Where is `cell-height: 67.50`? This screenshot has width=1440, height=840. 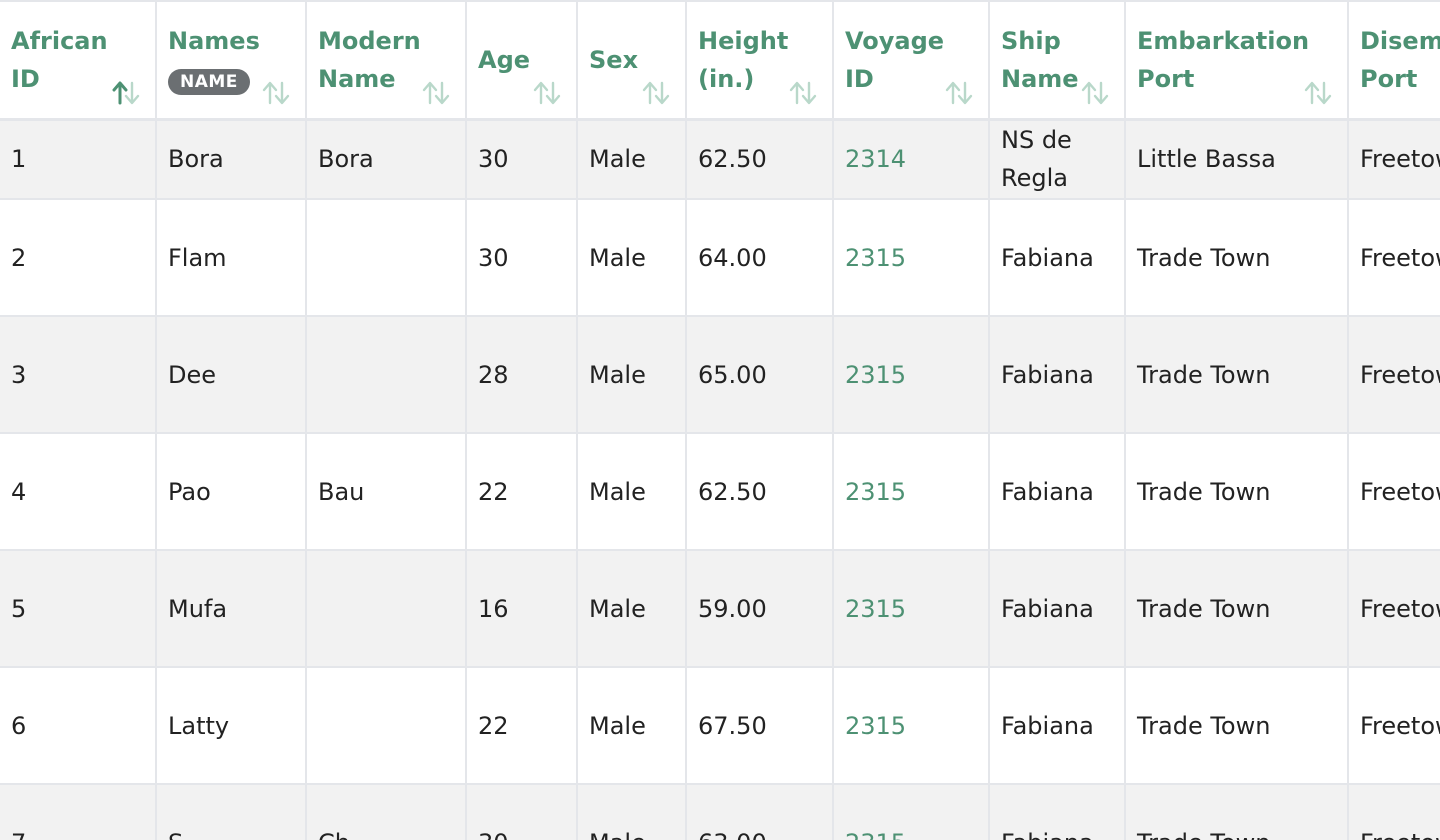
cell-height: 67.50 is located at coordinates (760, 726).